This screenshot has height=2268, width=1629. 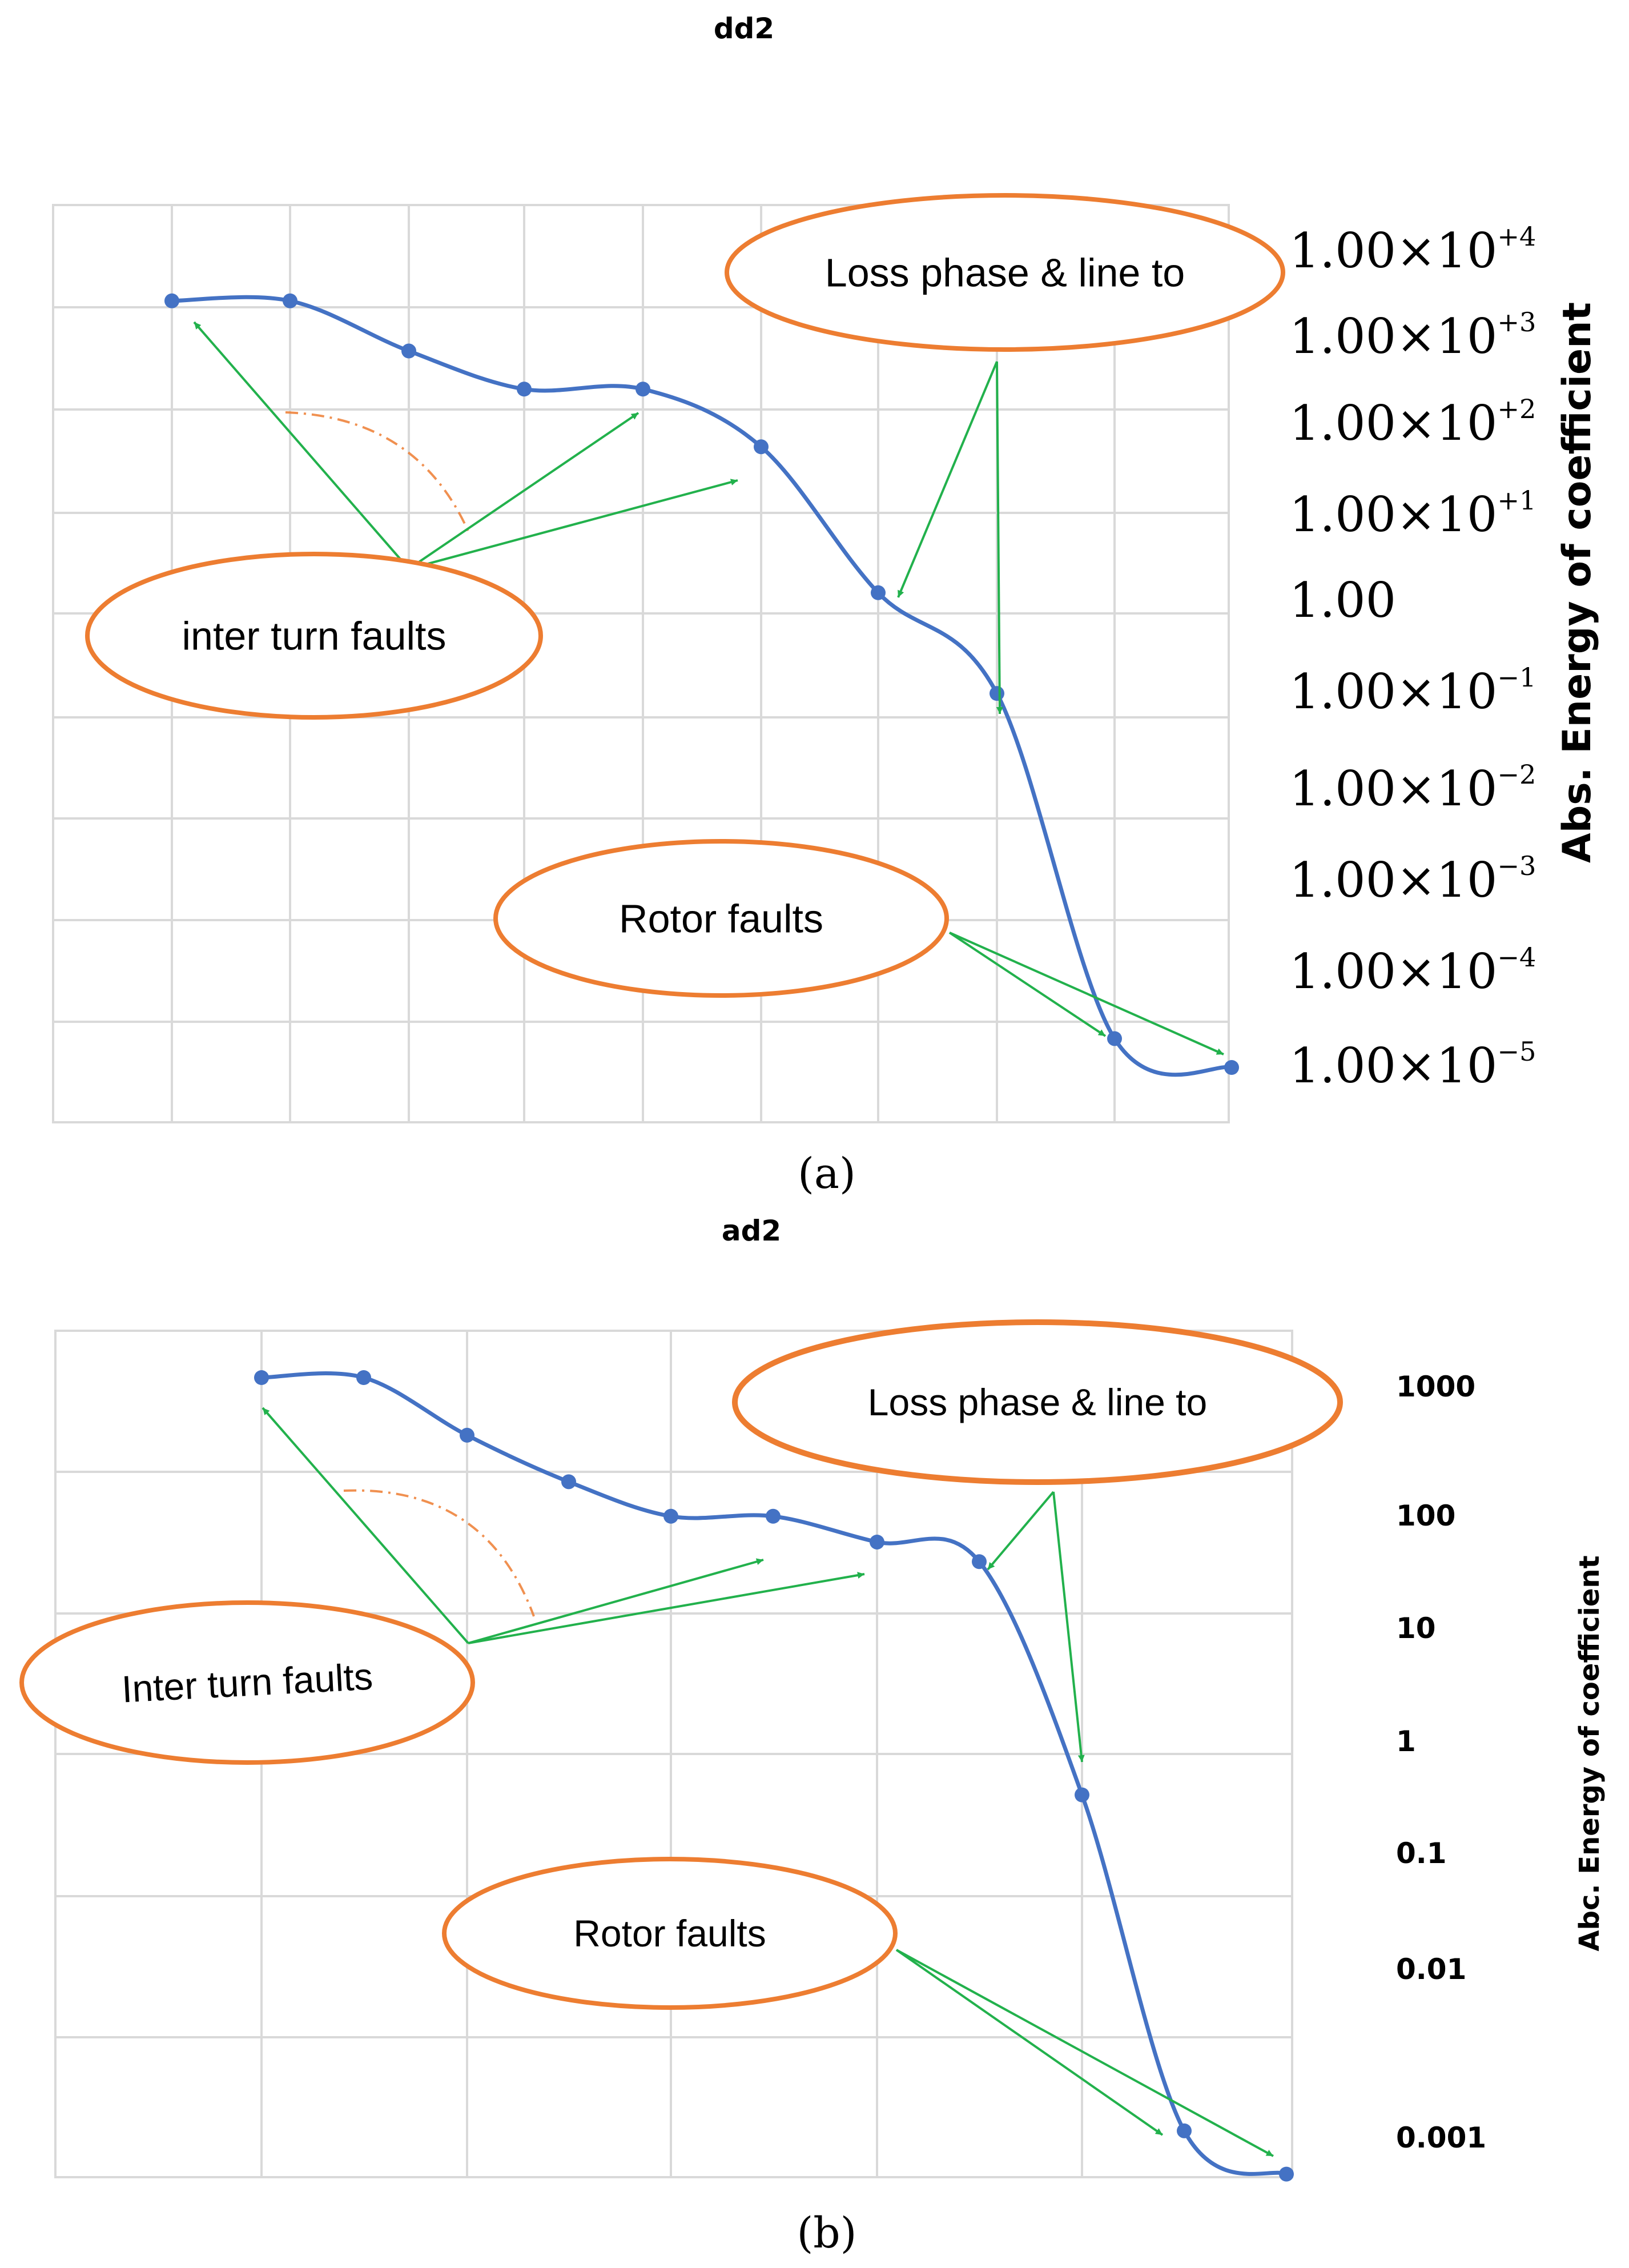 What do you see at coordinates (1413, 335) in the screenshot?
I see `y-tick-label: 1.00×10+3` at bounding box center [1413, 335].